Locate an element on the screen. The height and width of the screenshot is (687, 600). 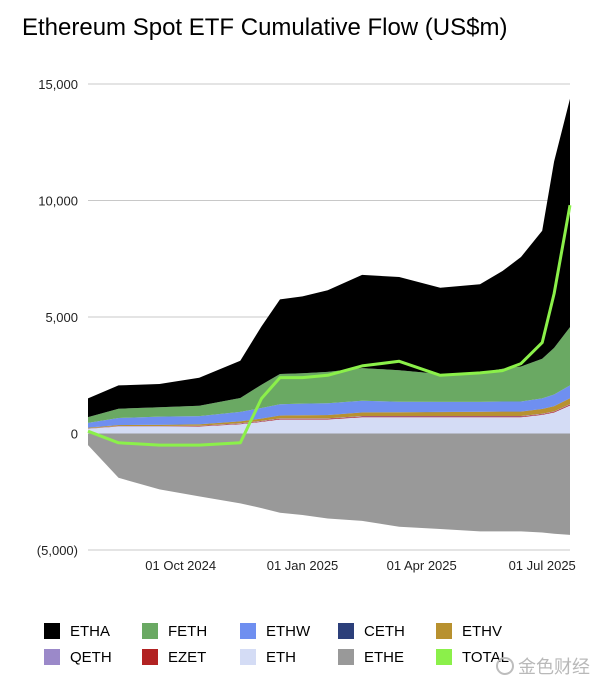
legend: ETHA FETH ETHW CETH ETHV QETH EZET is located at coordinates (304, 644).